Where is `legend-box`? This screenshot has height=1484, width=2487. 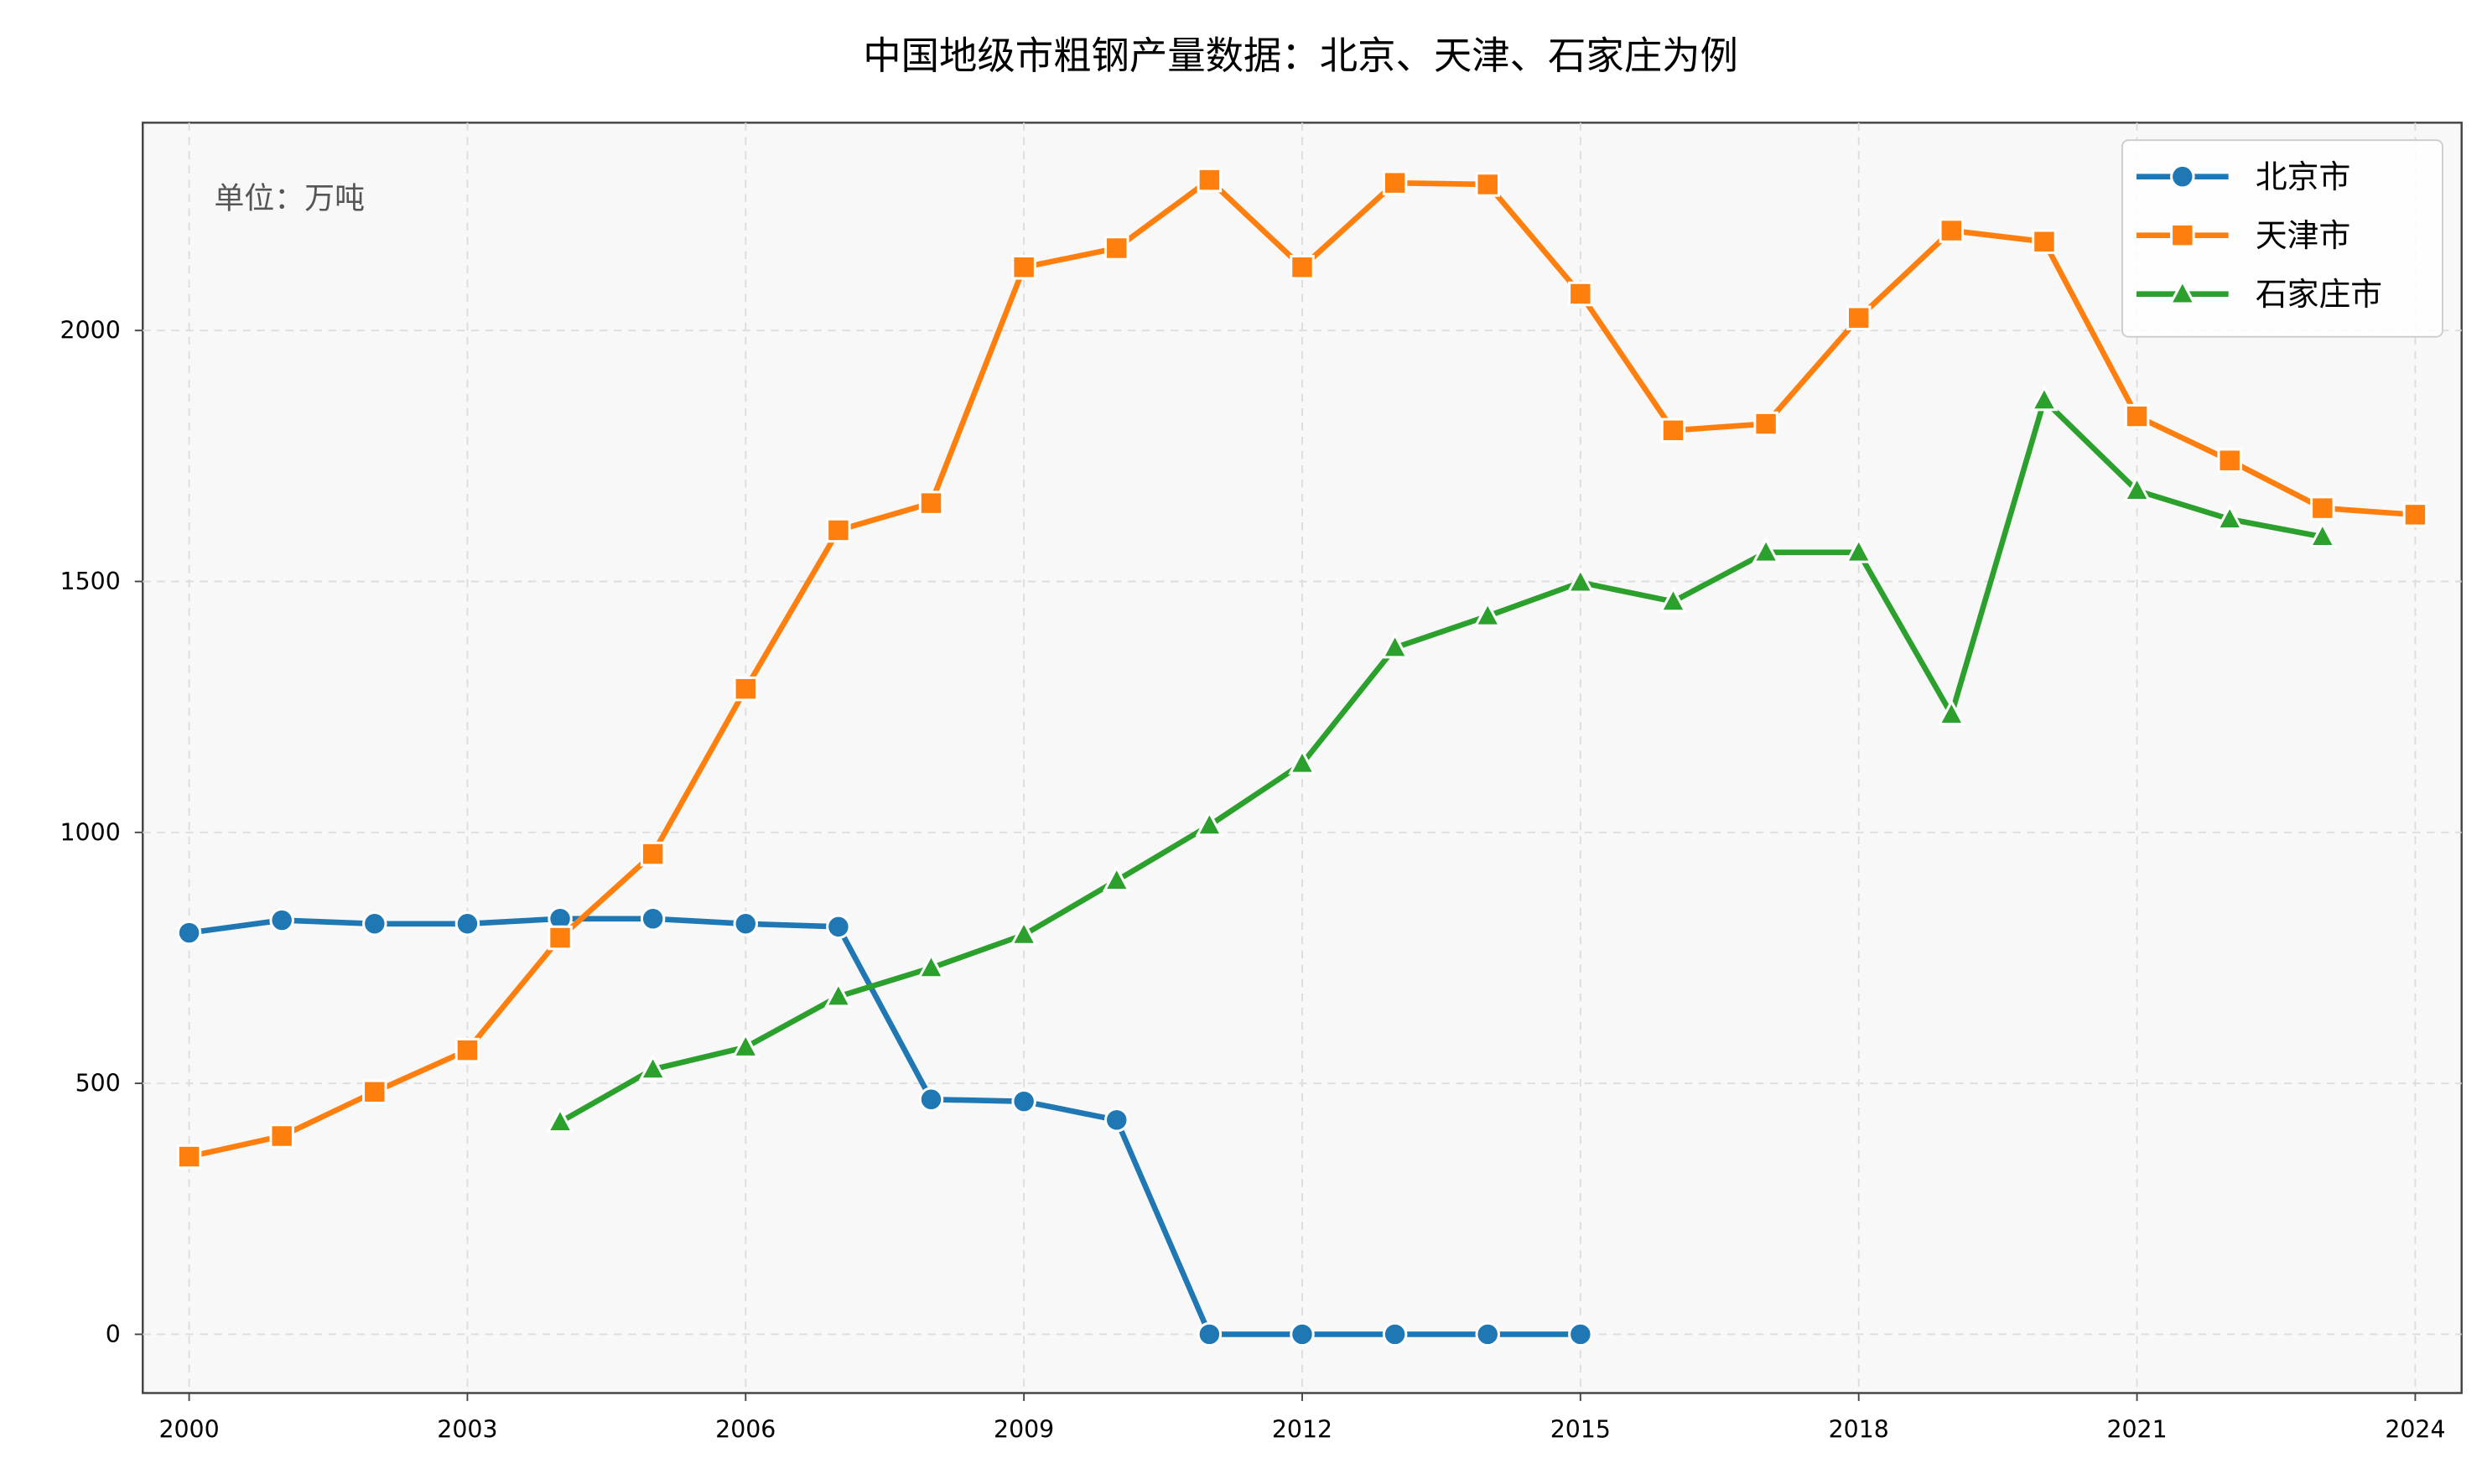
legend-box is located at coordinates (2282, 238).